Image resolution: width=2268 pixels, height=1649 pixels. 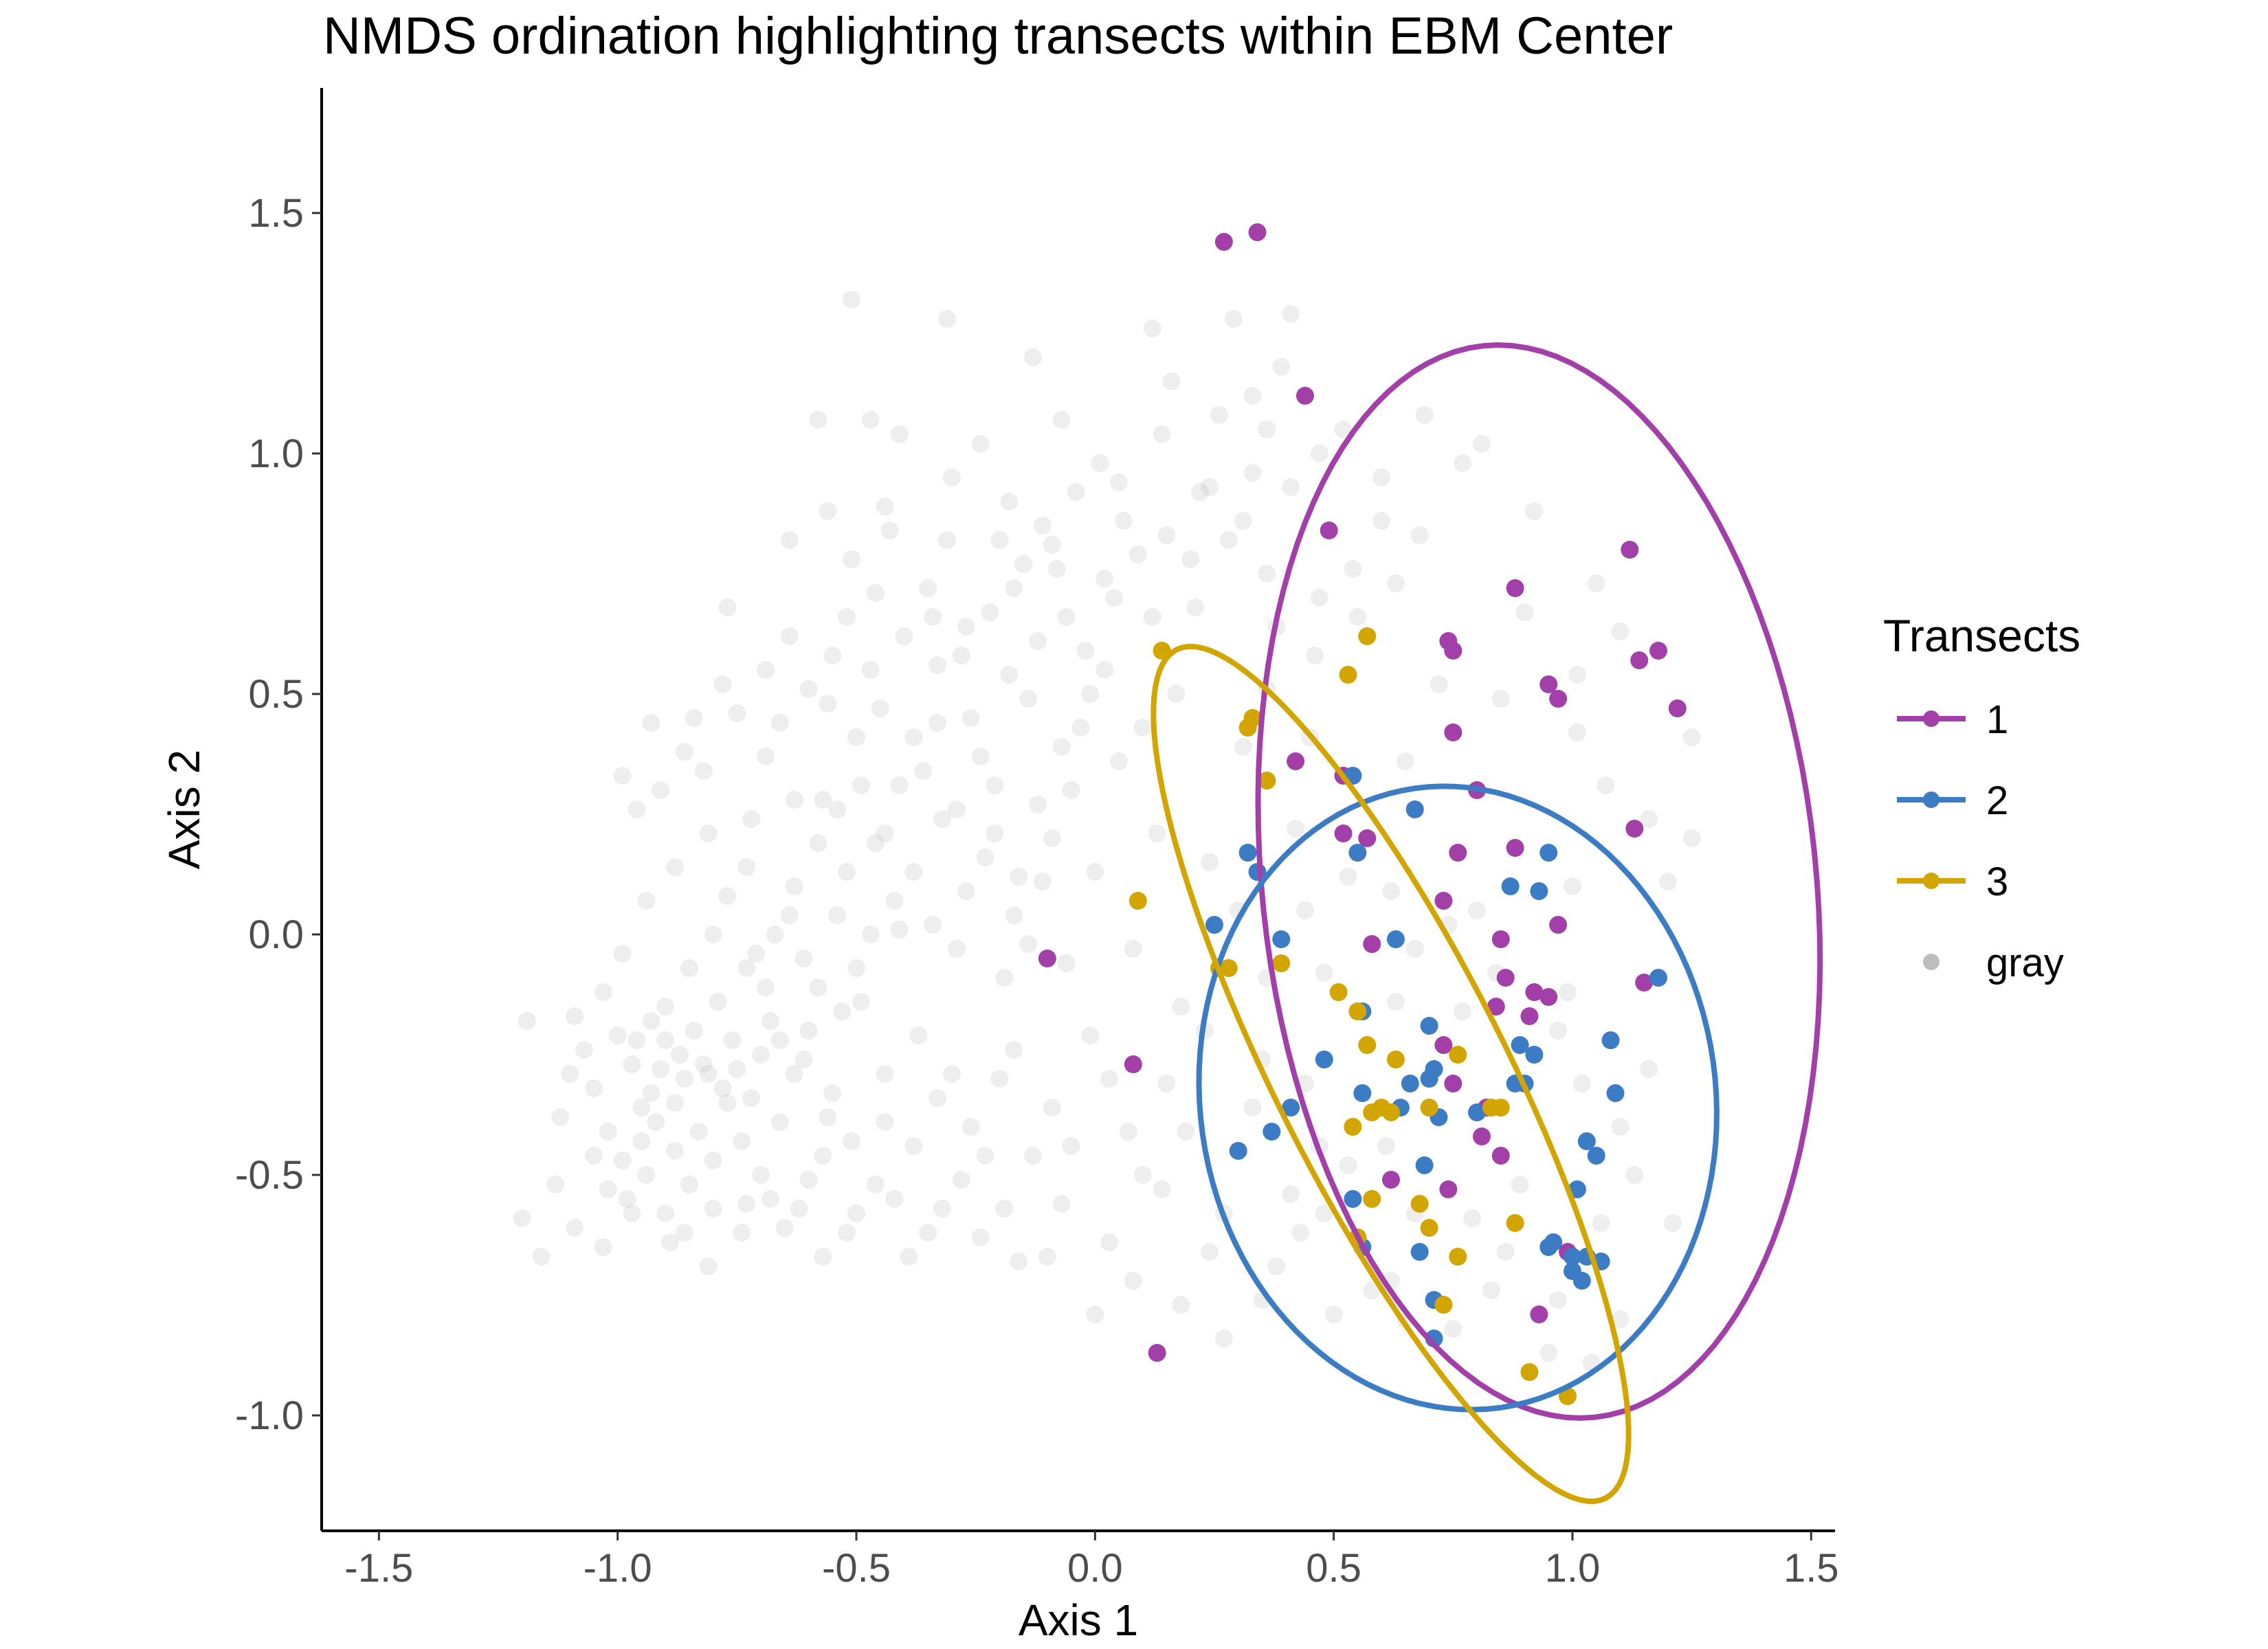 I want to click on legend-label: 3, so click(x=1997, y=882).